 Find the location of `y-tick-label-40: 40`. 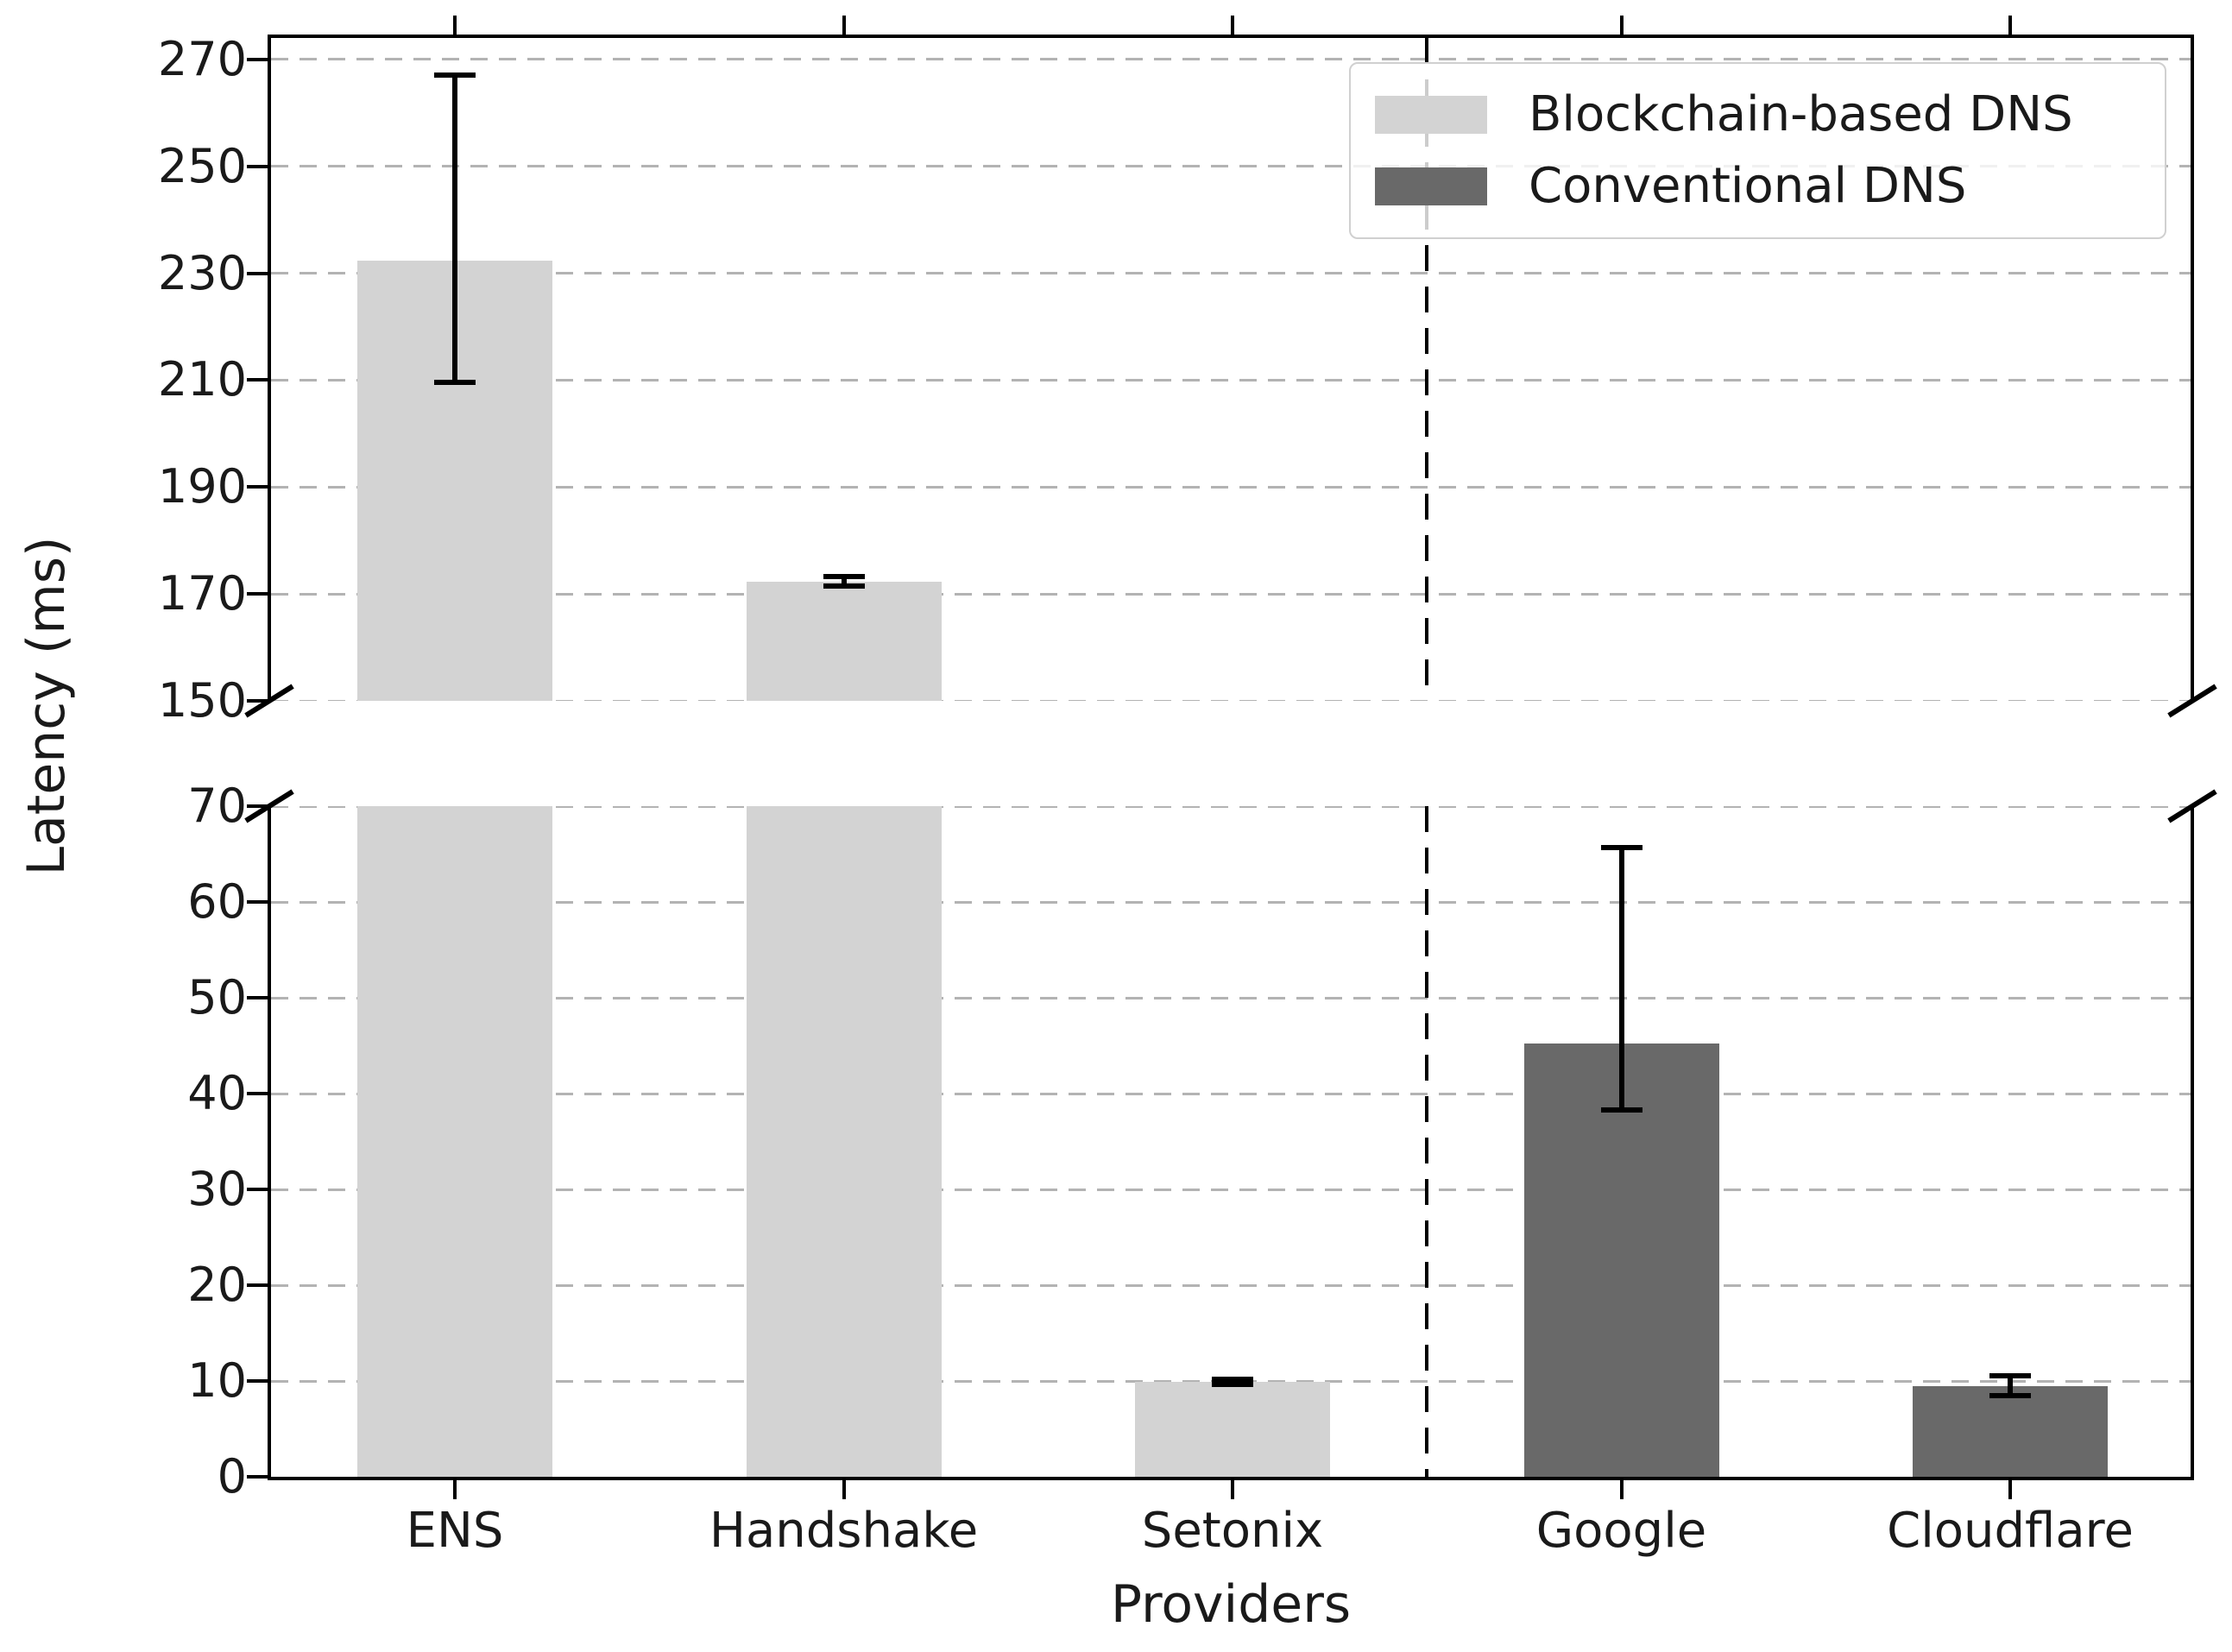

y-tick-label-40: 40 is located at coordinates (217, 1093).